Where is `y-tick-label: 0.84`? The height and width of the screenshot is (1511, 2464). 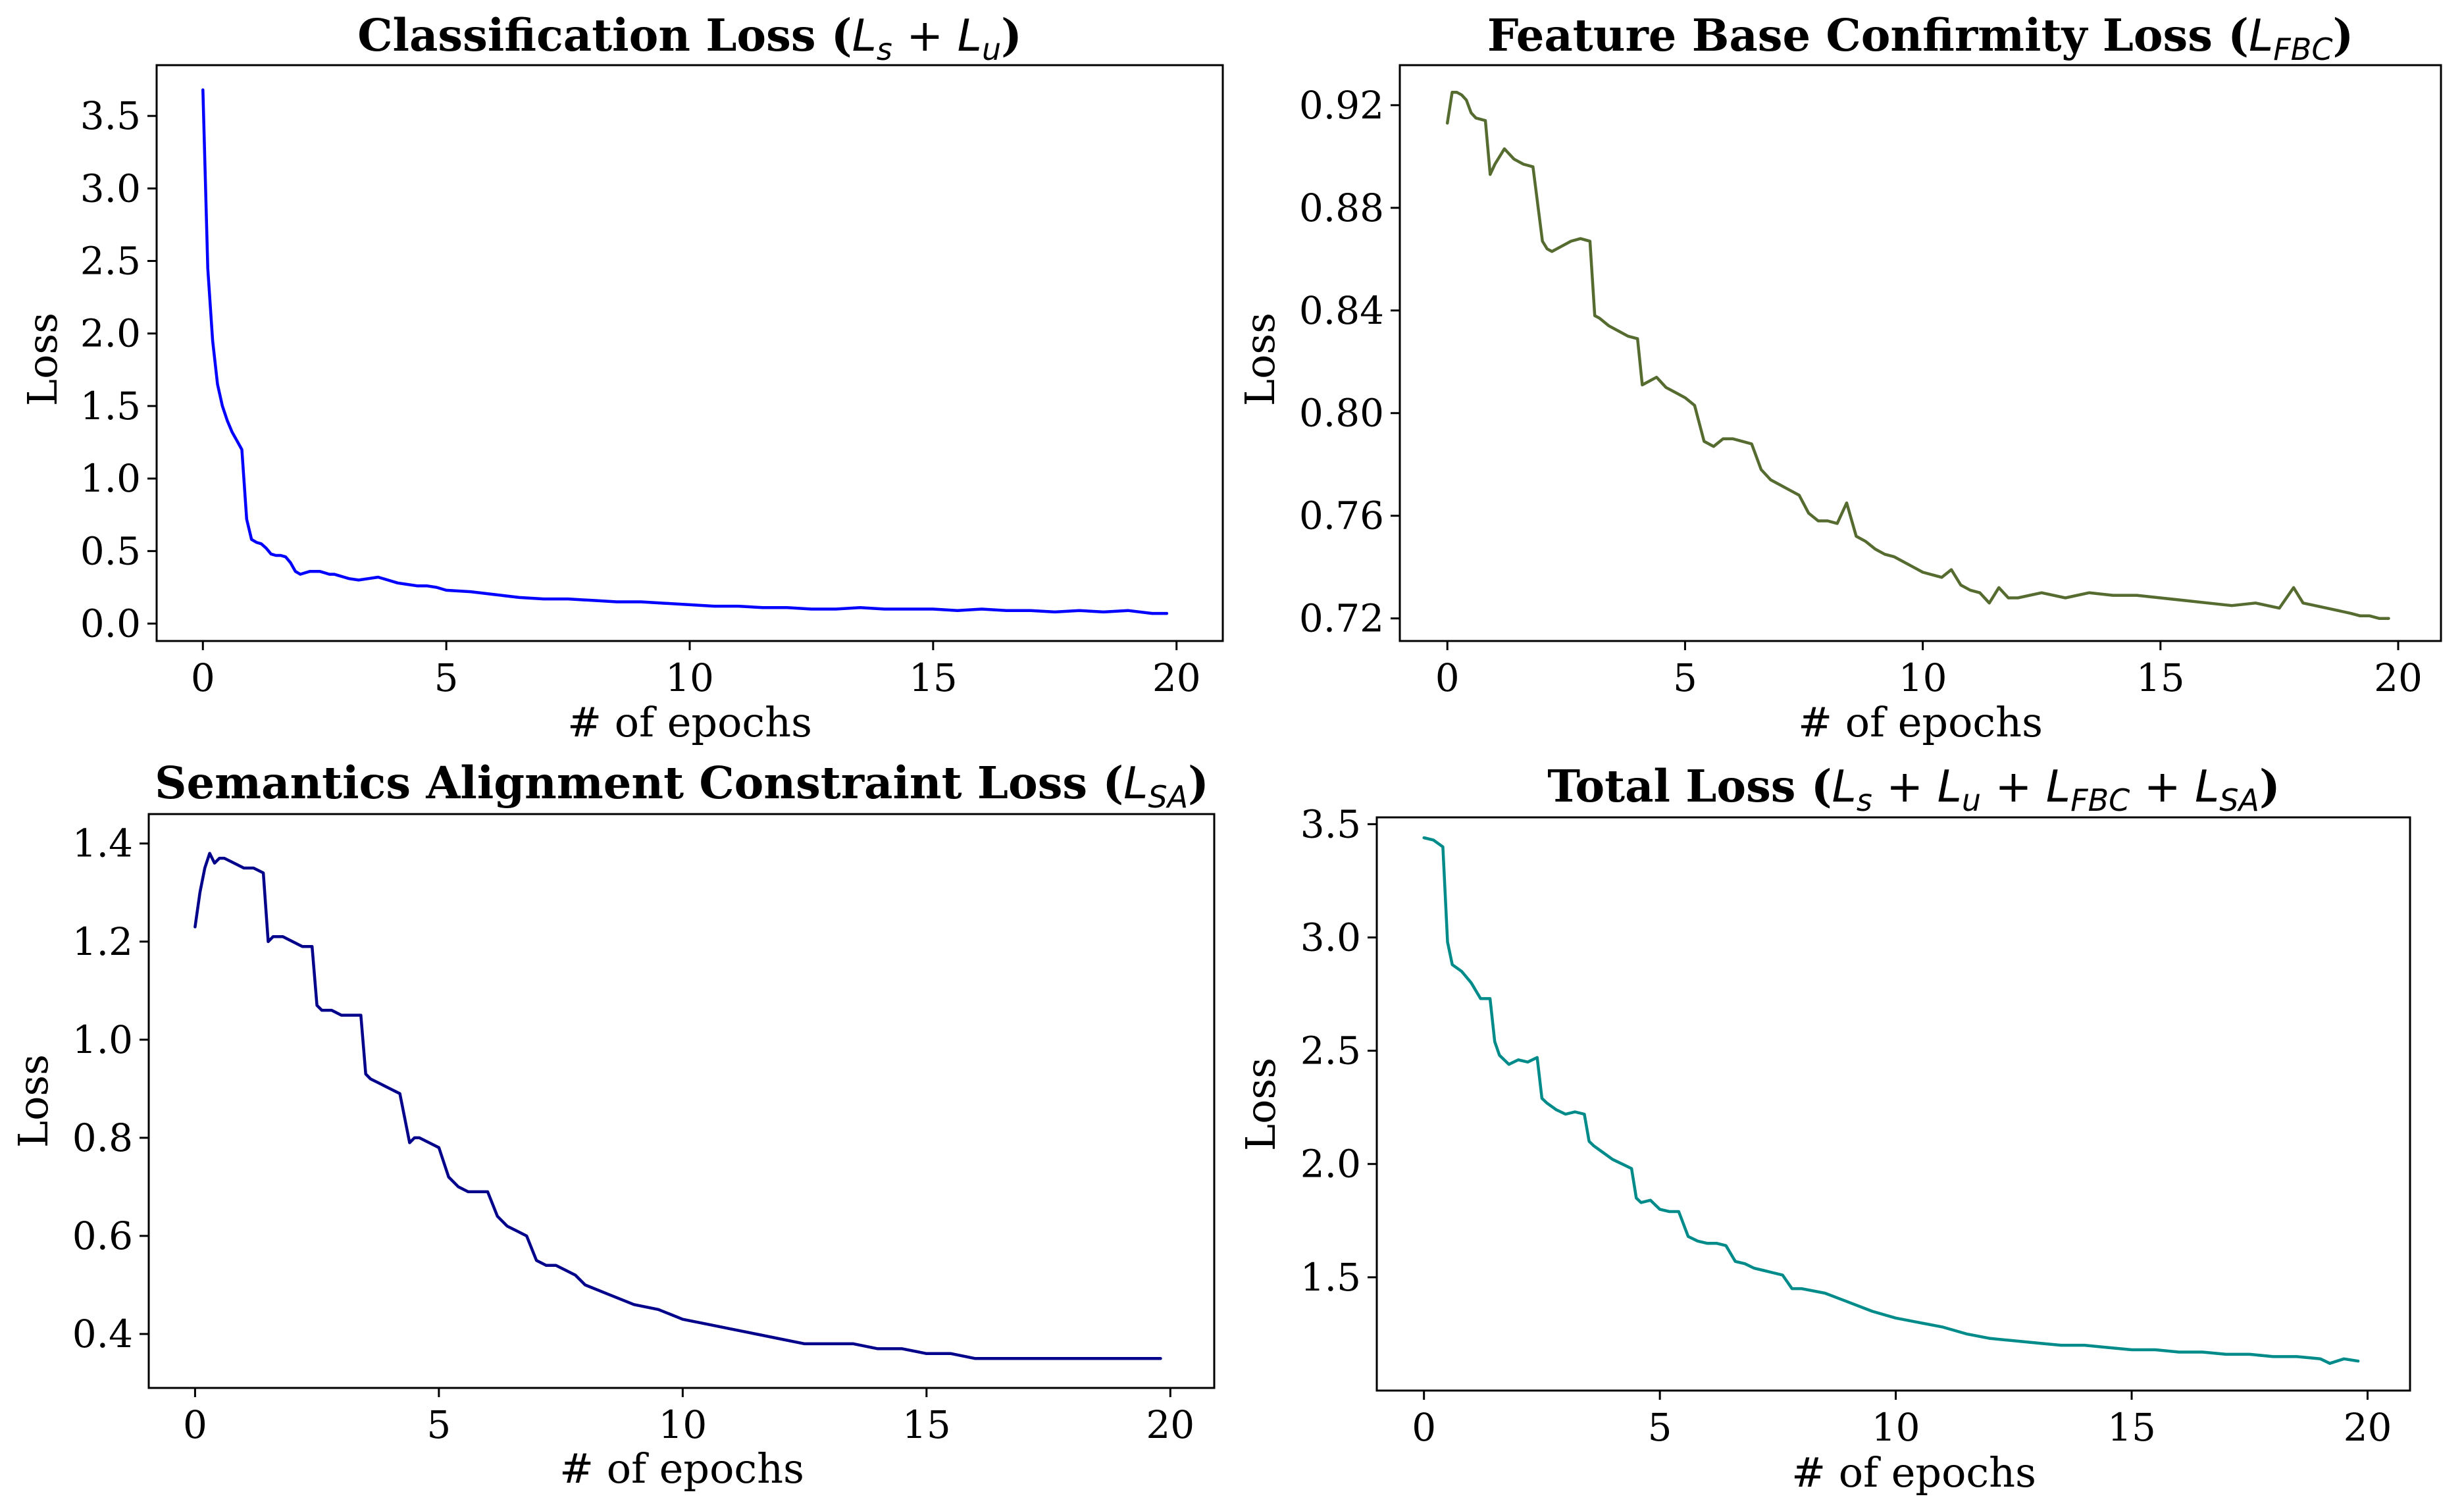
y-tick-label: 0.84 is located at coordinates (1341, 310).